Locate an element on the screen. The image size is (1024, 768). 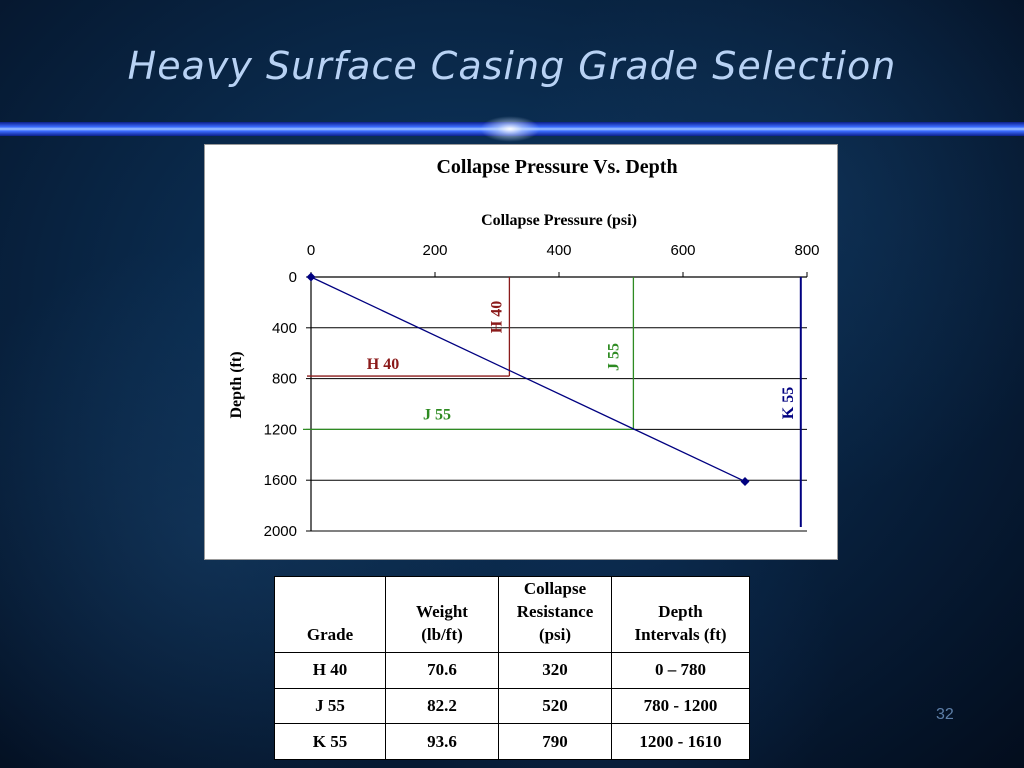
j55-vertical-label: J 55 is located at coordinates (613, 357).